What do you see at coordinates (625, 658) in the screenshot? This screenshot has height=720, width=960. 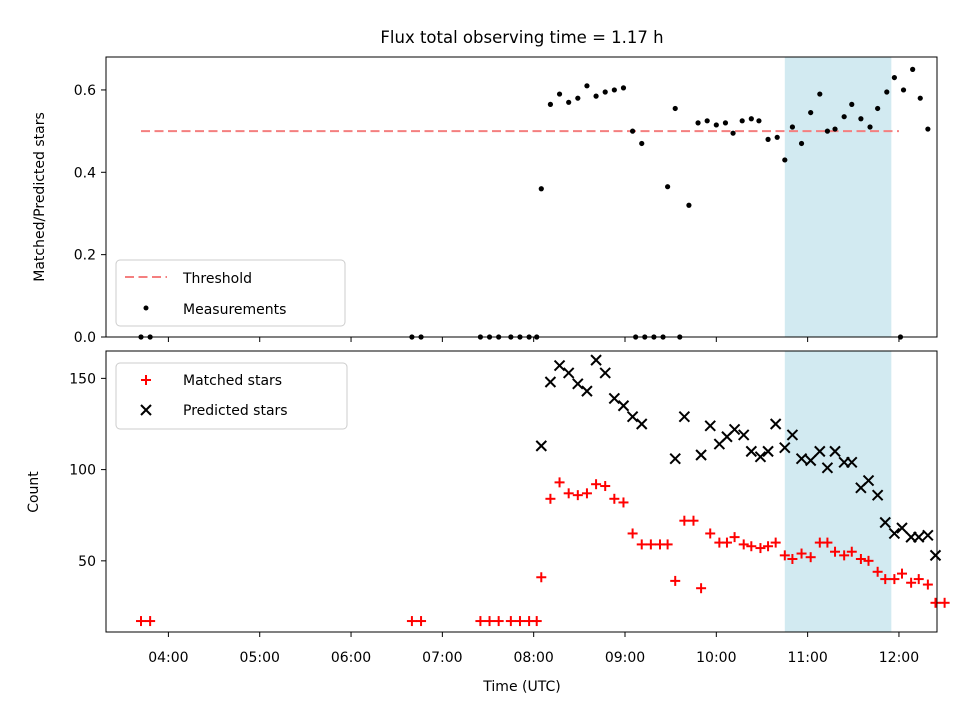 I see `x-tick-label: 09:00` at bounding box center [625, 658].